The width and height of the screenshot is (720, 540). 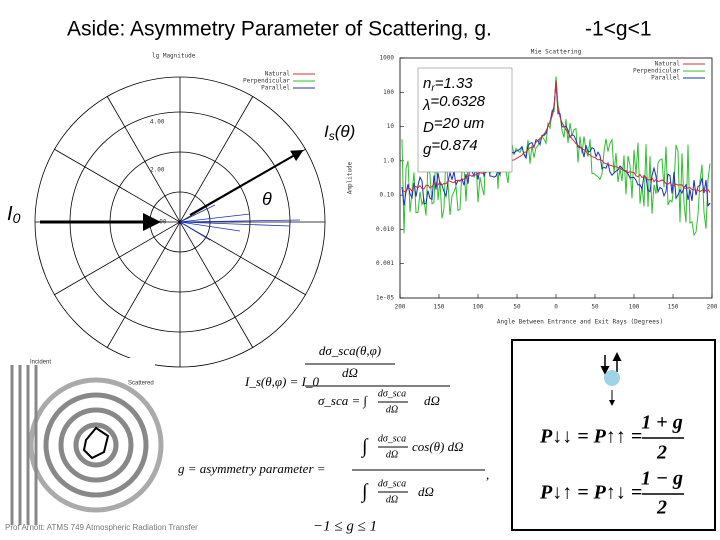 What do you see at coordinates (157, 122) in the screenshot?
I see `ring-label: 4.00` at bounding box center [157, 122].